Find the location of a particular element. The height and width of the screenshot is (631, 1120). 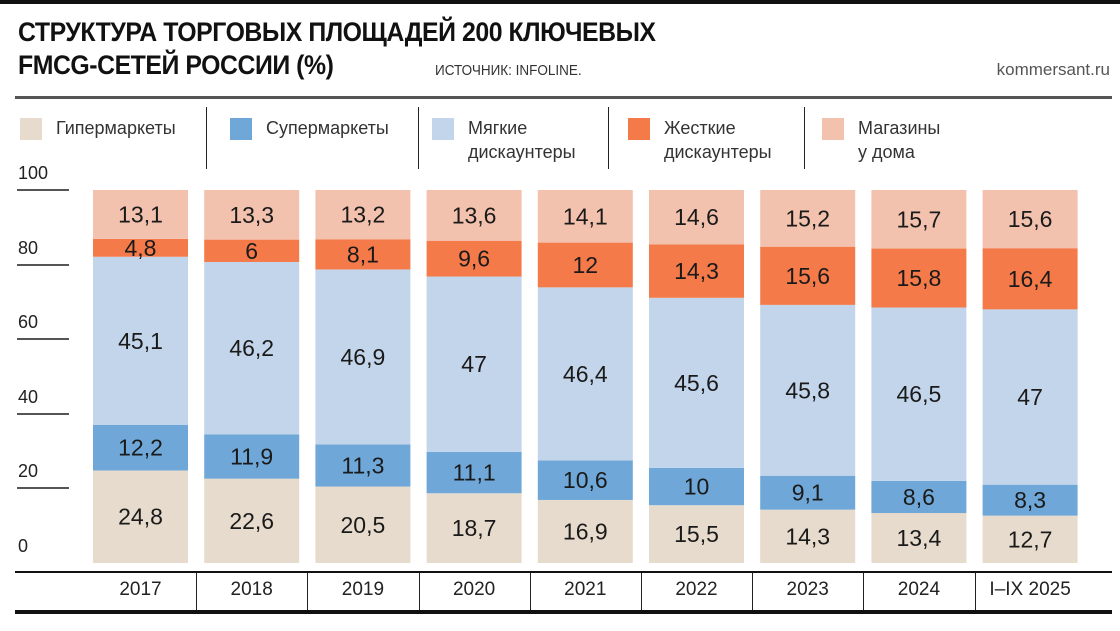

data-label: 13,2 is located at coordinates (363, 215).